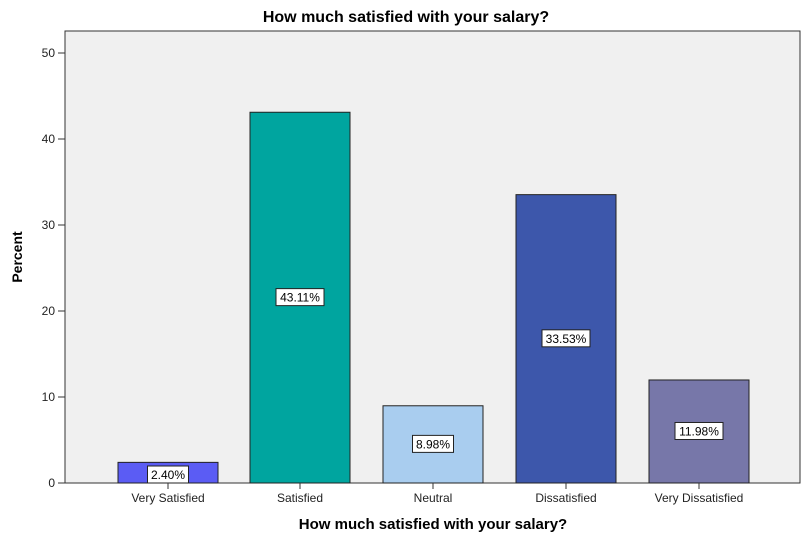  I want to click on x-tick-label: Dissatisfied, so click(565, 498).